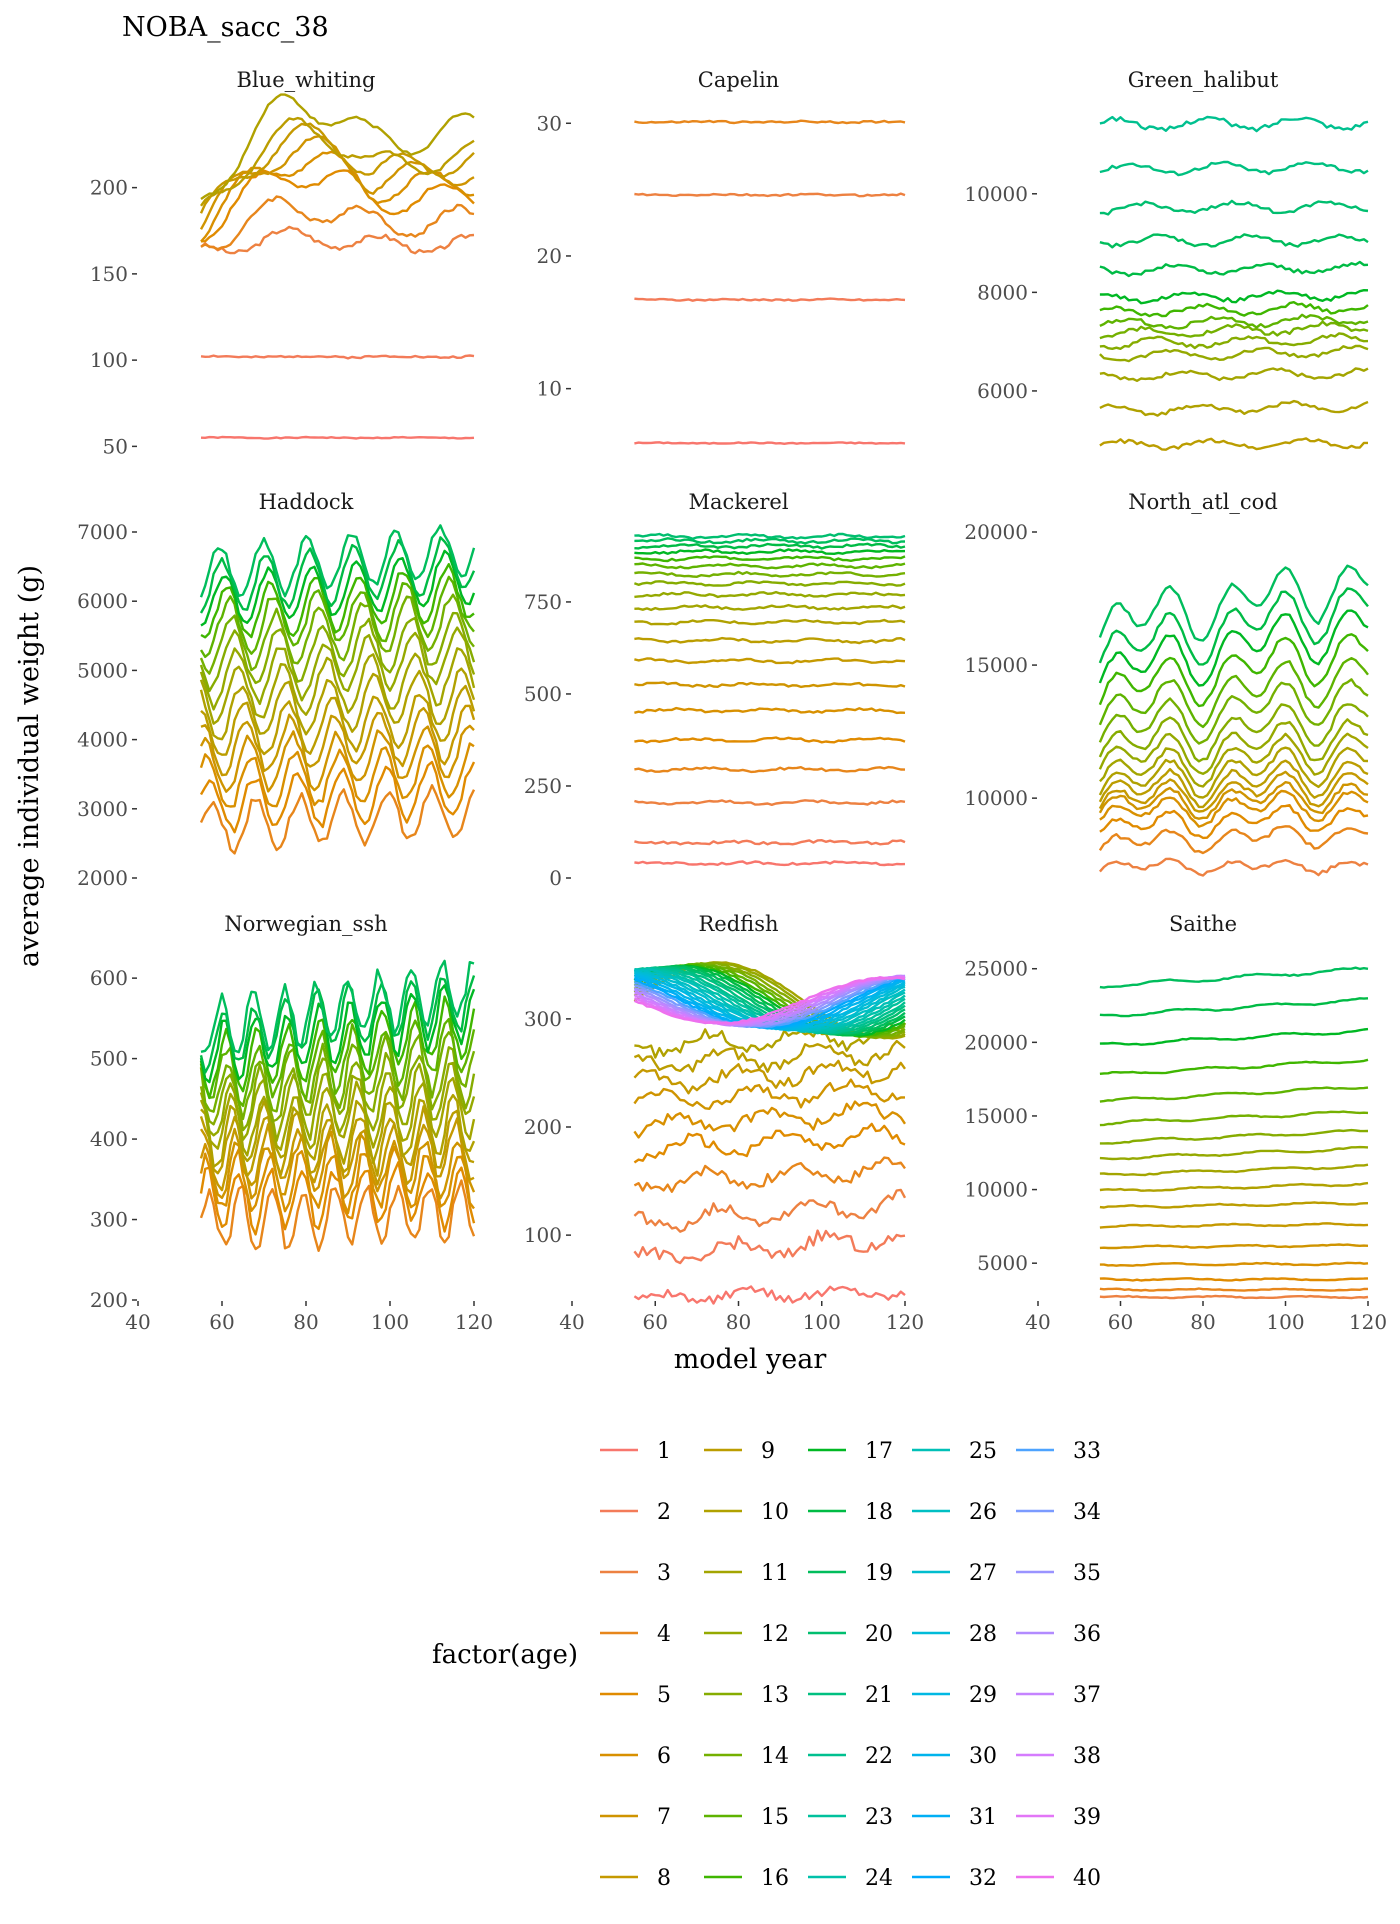 The image size is (1400, 1924). I want to click on y-tick-label: 250, so click(543, 786).